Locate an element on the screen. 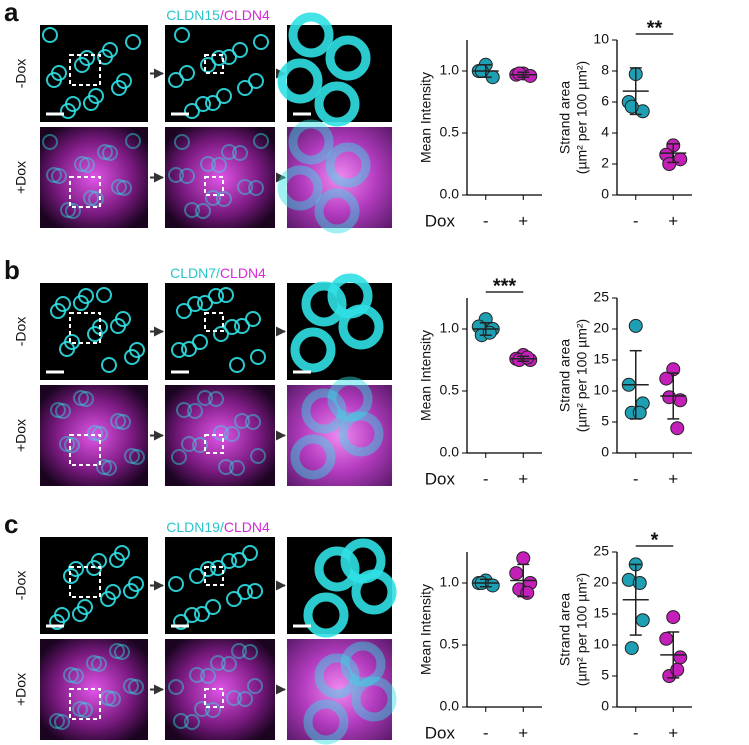  panel-letter: b is located at coordinates (12, 270).